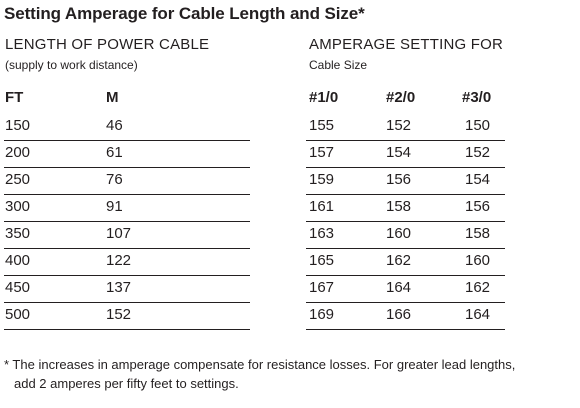 The height and width of the screenshot is (408, 580). I want to click on cell-2-0: 164, so click(399, 287).